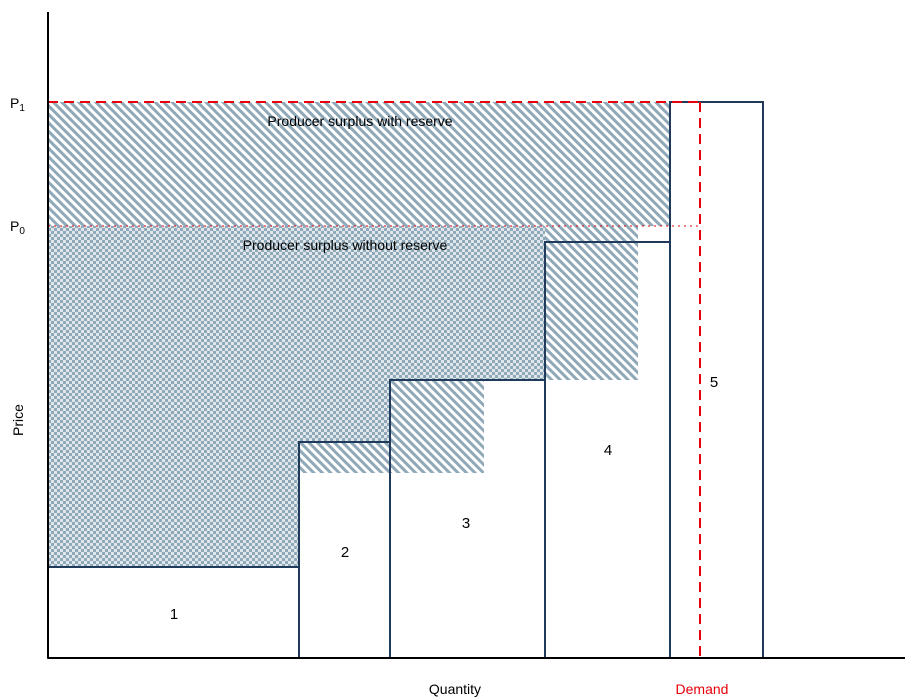  Describe the element at coordinates (607, 518) in the screenshot. I see `block-4-white-lower` at that location.